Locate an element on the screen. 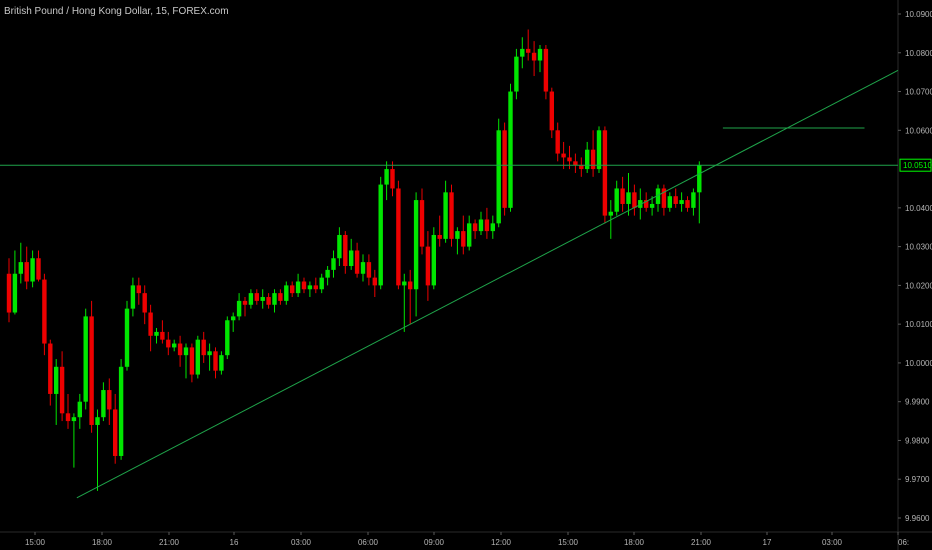  time-tick-label: 12:00 is located at coordinates (501, 542).